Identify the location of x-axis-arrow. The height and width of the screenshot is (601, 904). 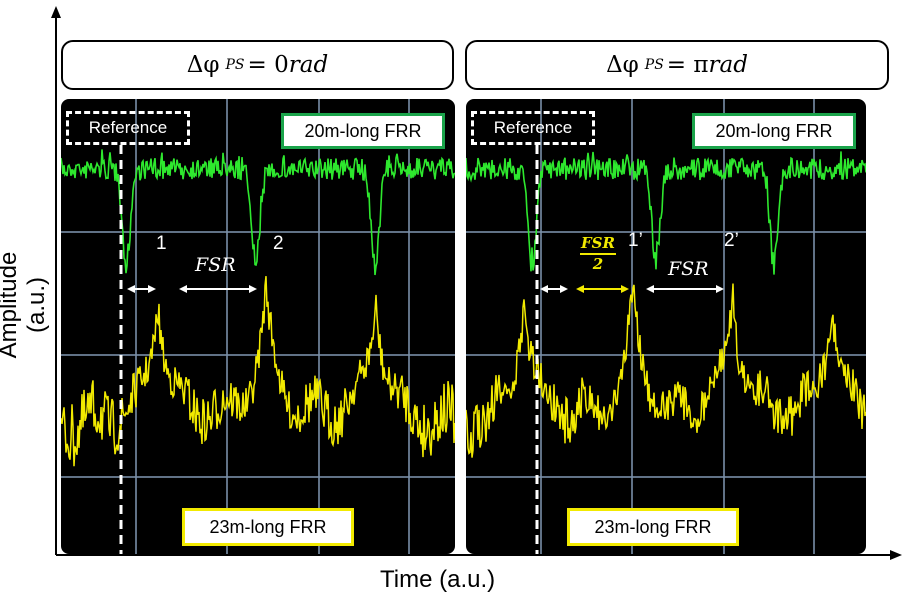
(896, 555).